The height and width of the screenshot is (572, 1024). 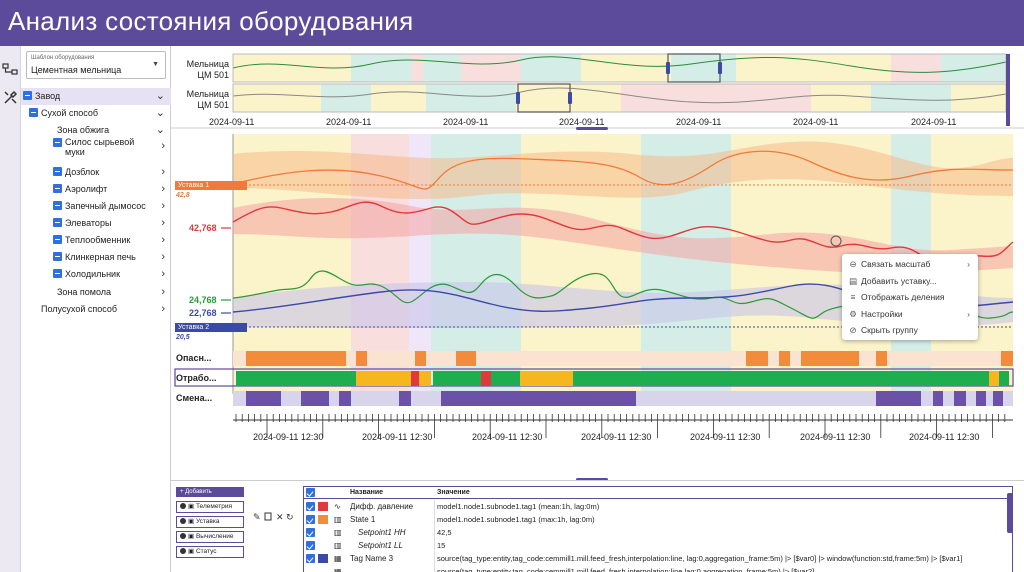 What do you see at coordinates (96, 189) in the screenshot?
I see `tree-item: Аэролифт ›` at bounding box center [96, 189].